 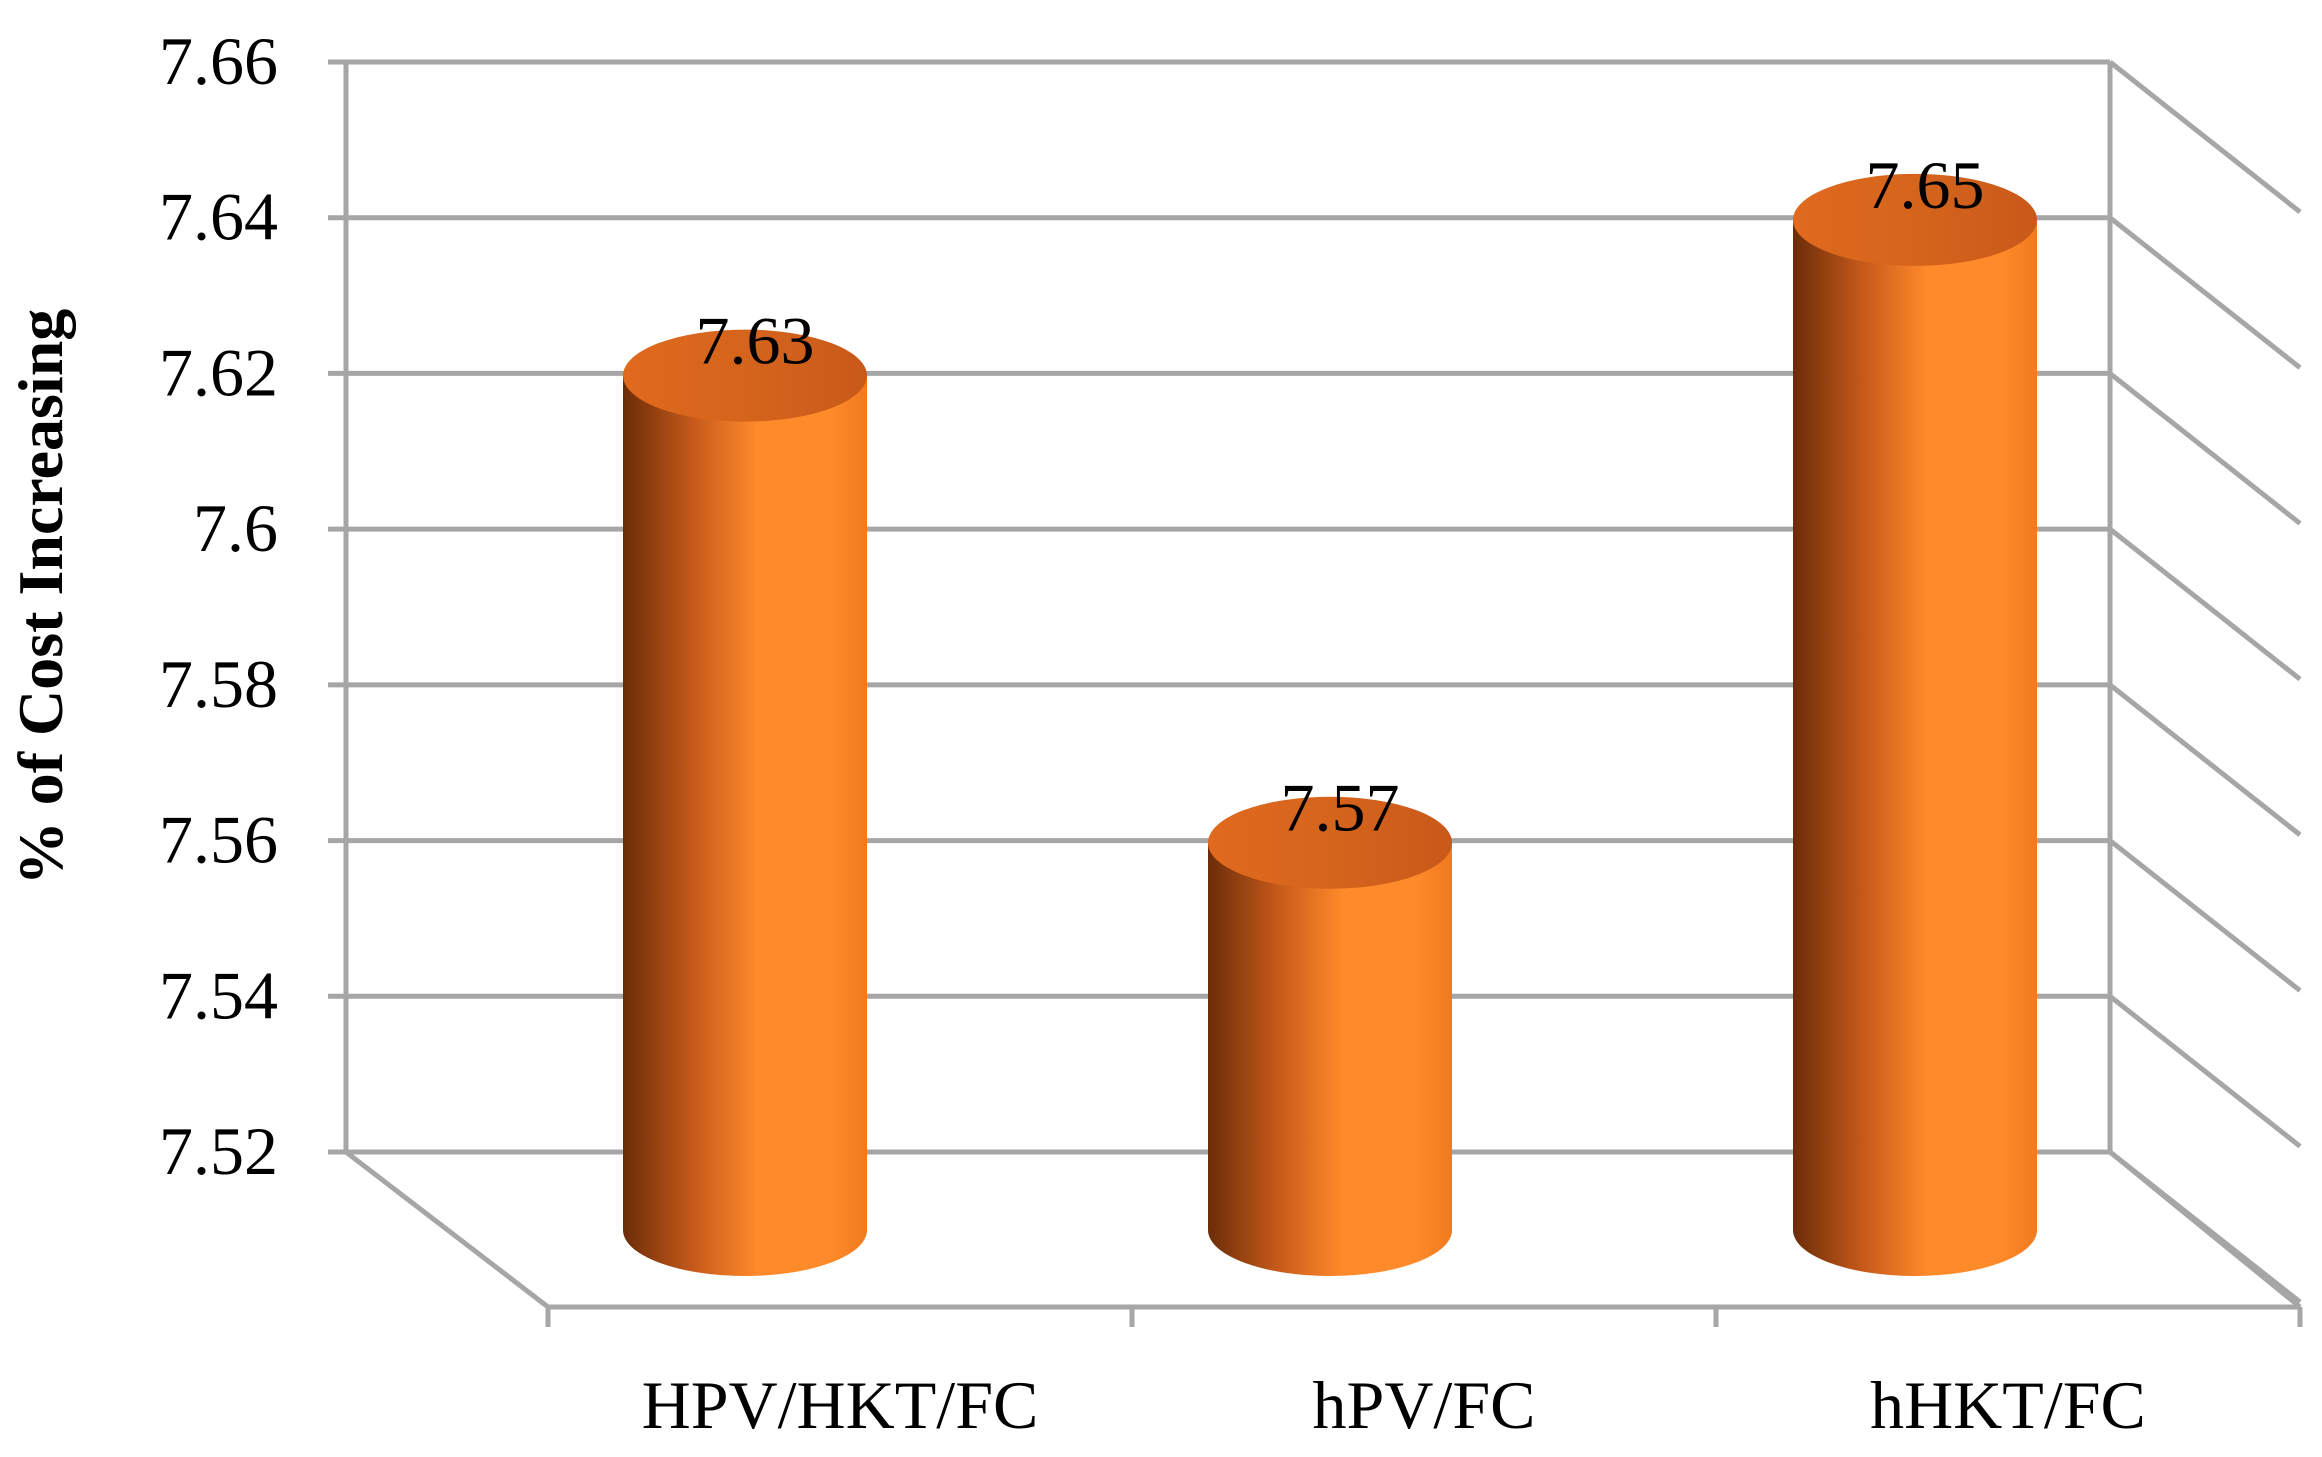 What do you see at coordinates (218, 217) in the screenshot?
I see `y-tick-label: 7.64` at bounding box center [218, 217].